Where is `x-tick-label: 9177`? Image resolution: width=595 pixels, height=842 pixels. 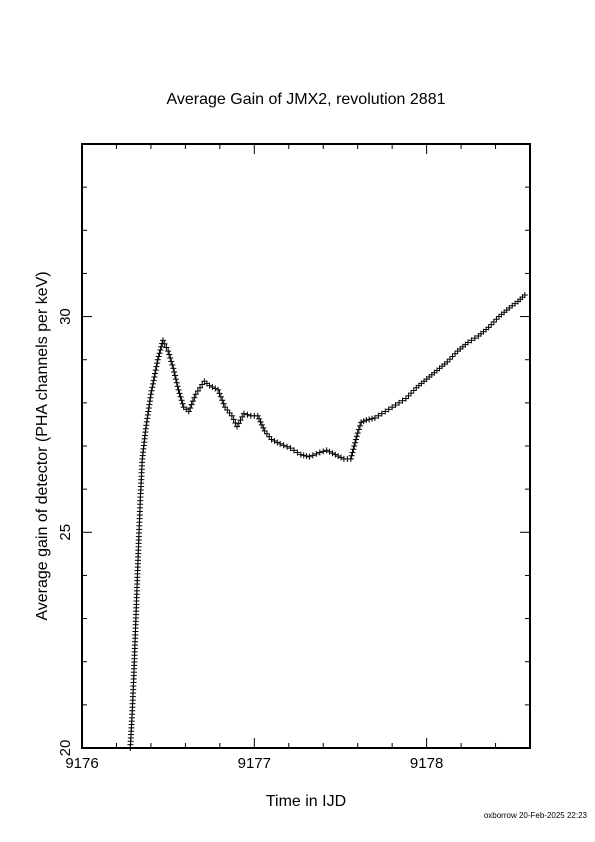 x-tick-label: 9177 is located at coordinates (254, 763).